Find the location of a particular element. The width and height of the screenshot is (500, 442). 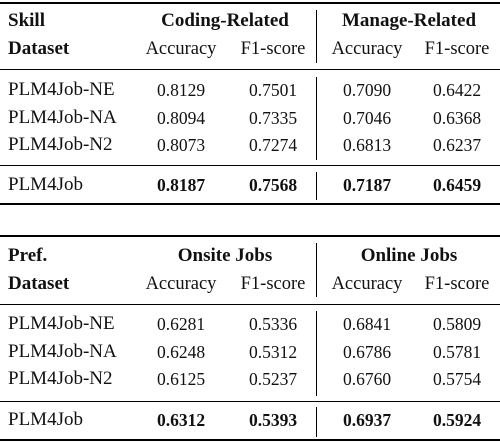

table-cell: 0.6125 is located at coordinates (181, 379).